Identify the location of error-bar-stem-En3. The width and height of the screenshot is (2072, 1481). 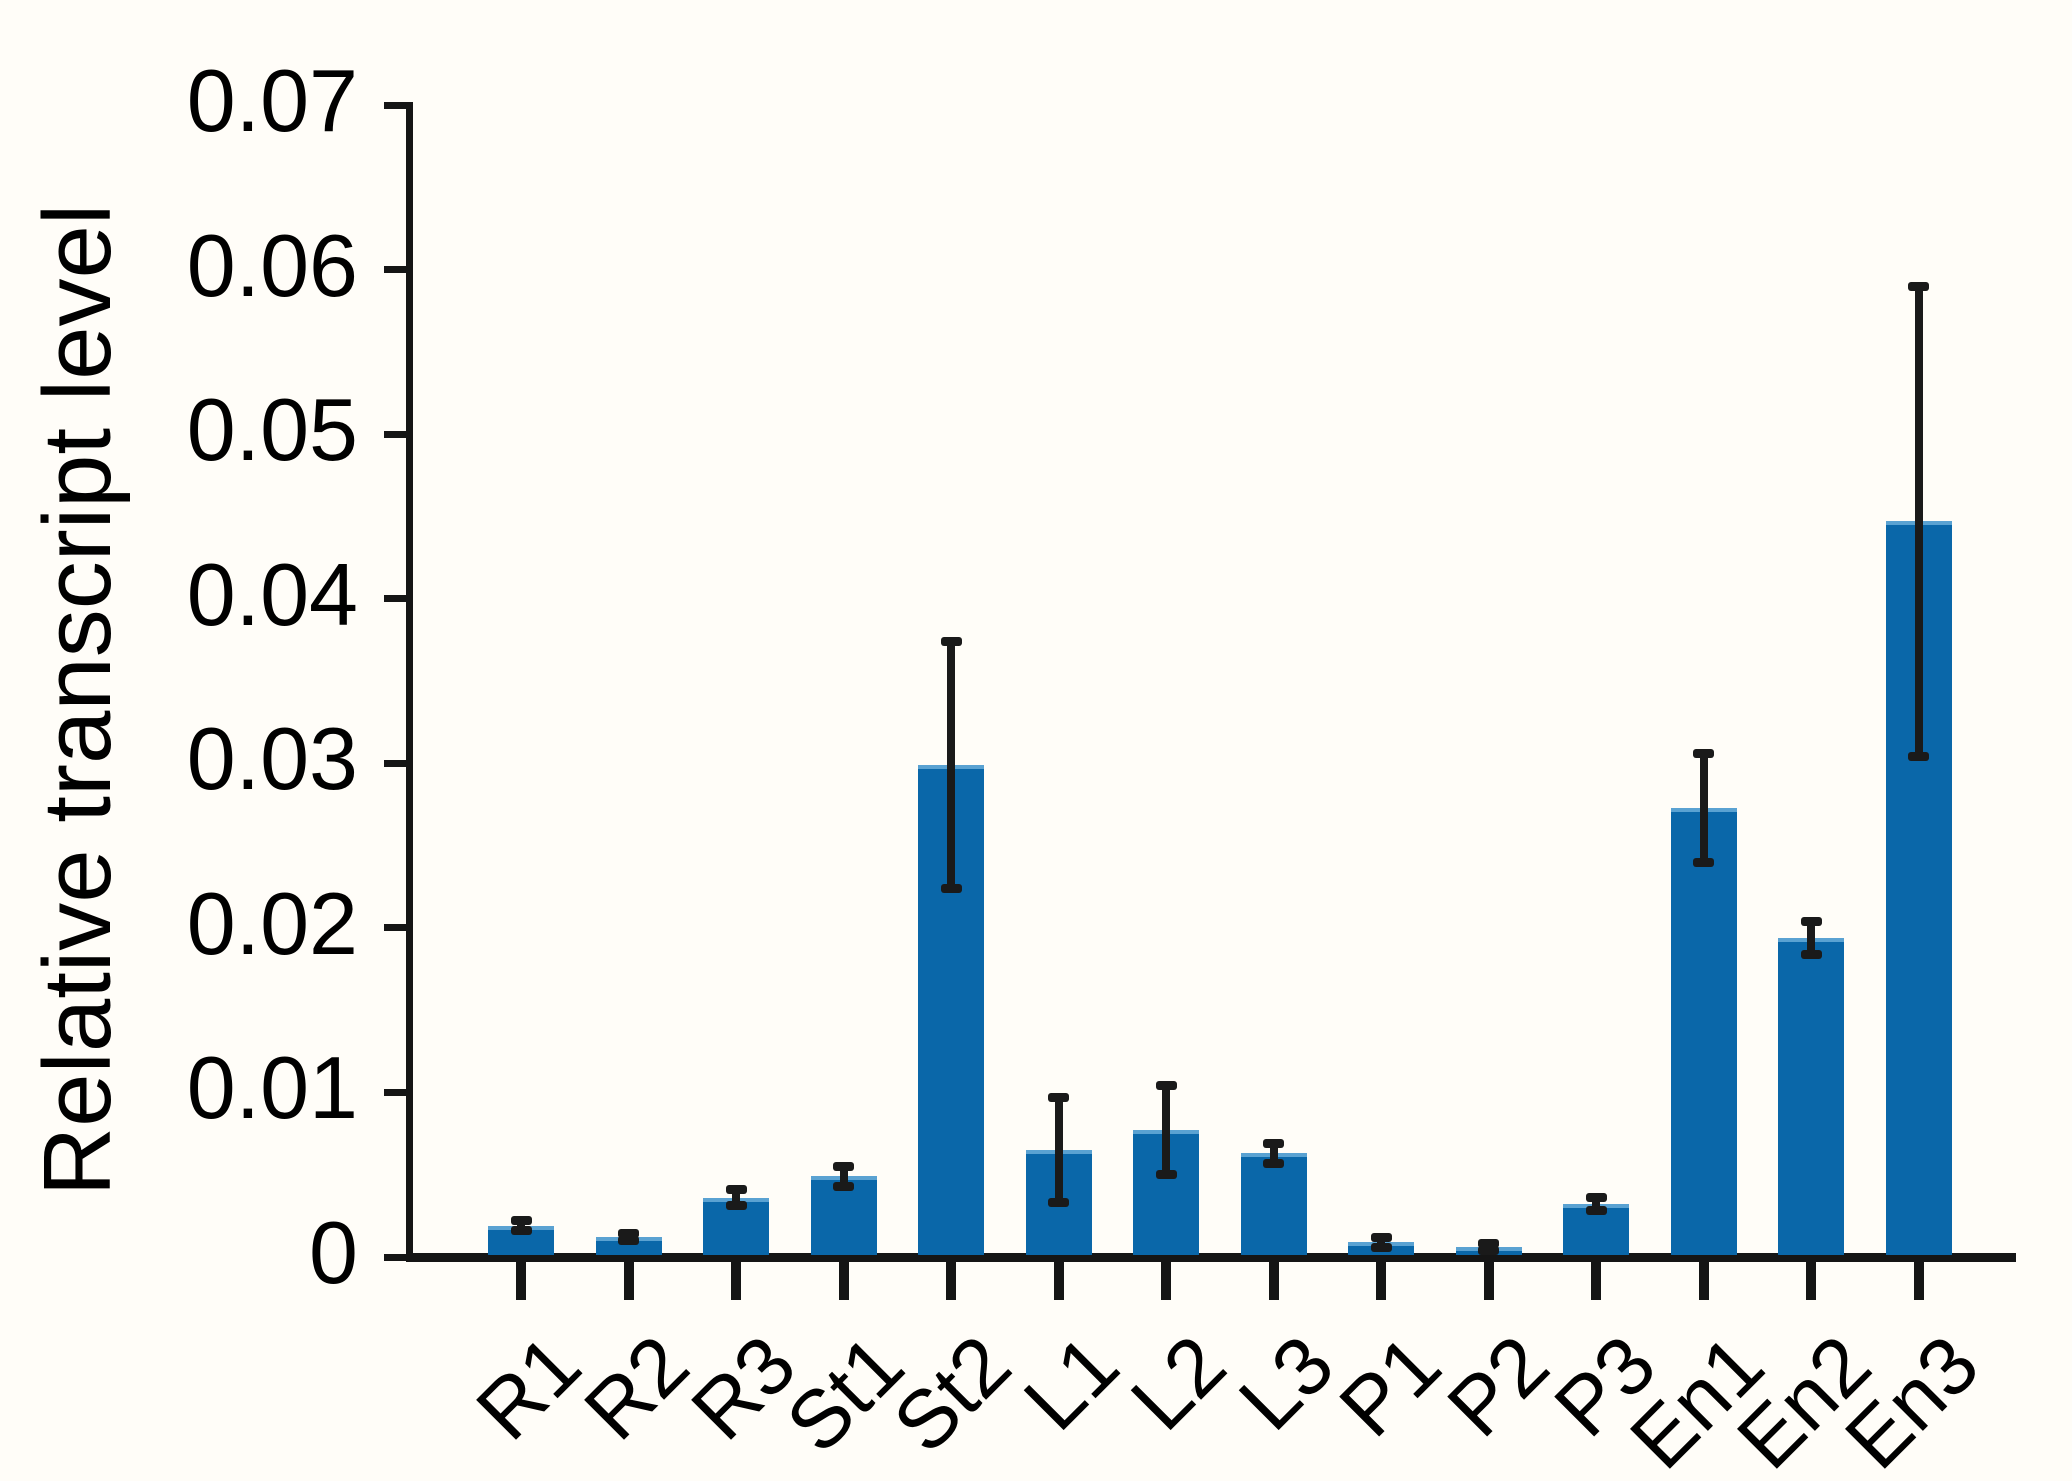
(1918, 521).